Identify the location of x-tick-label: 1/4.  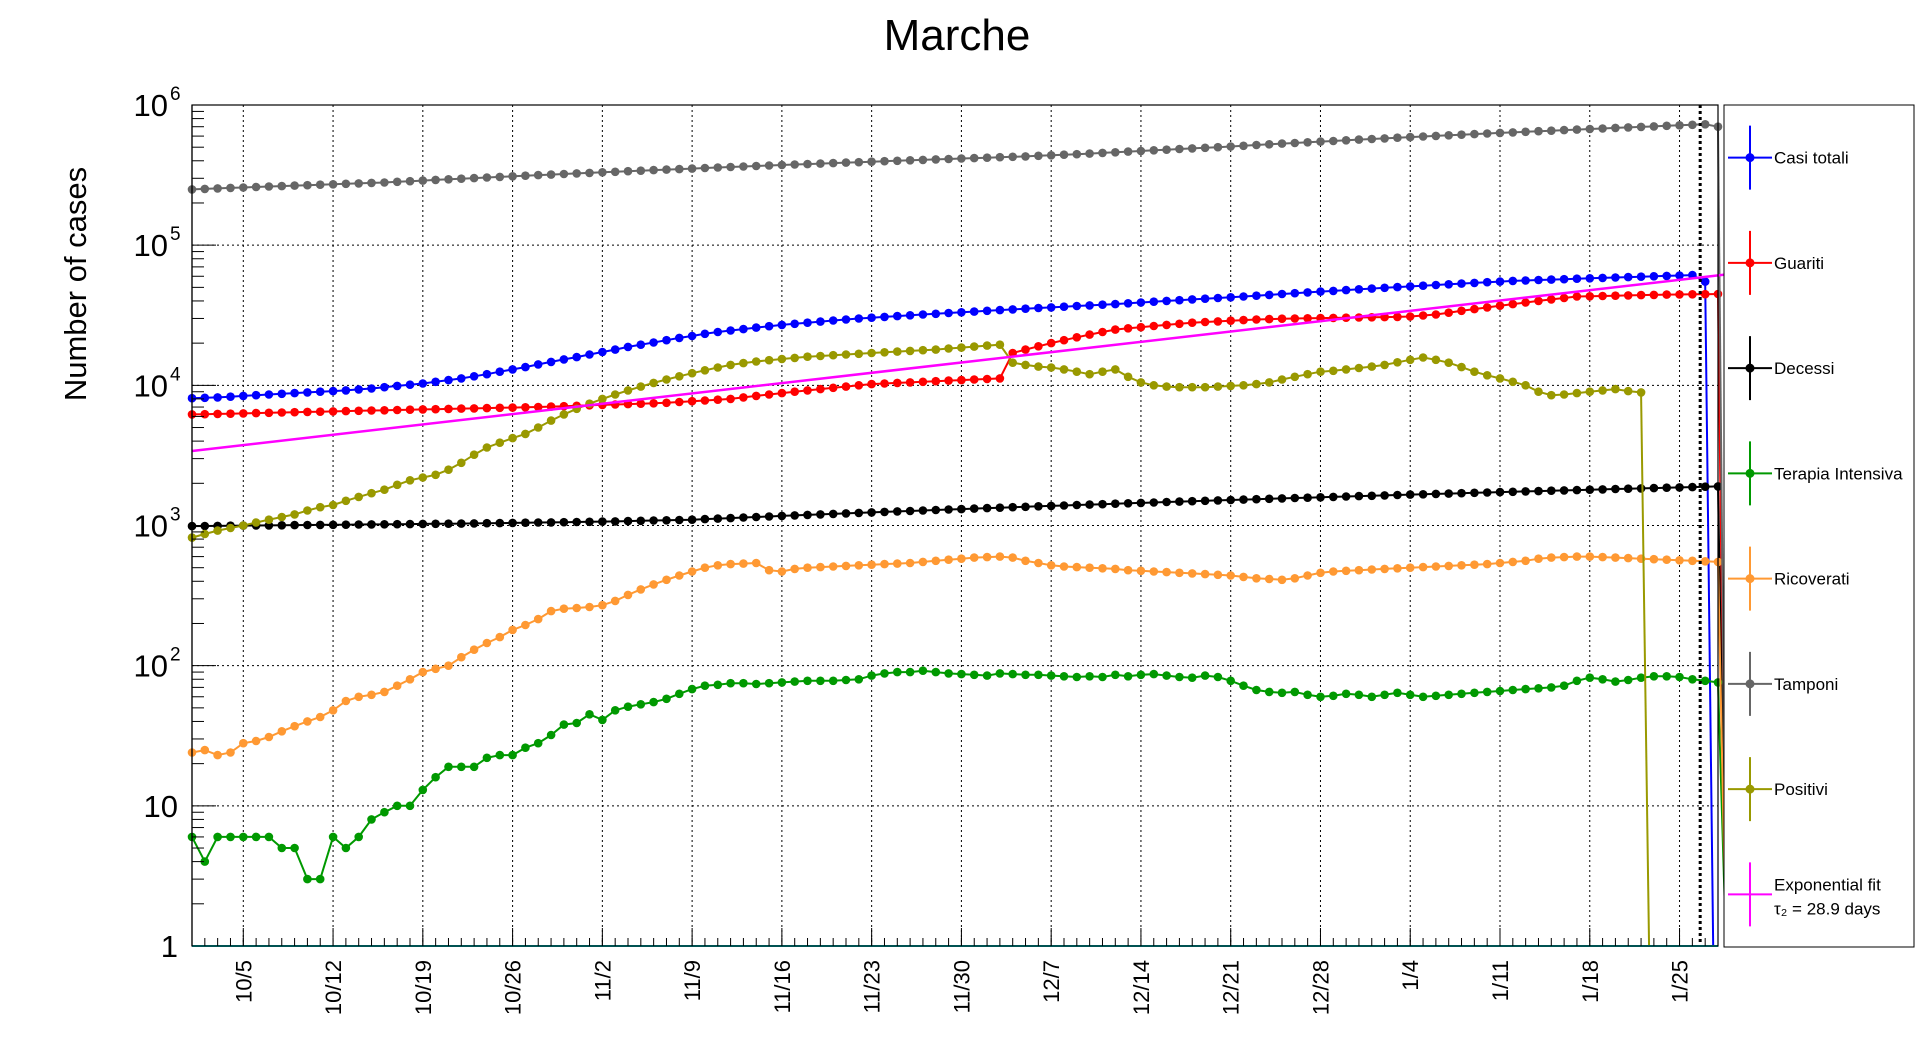
(1410, 975).